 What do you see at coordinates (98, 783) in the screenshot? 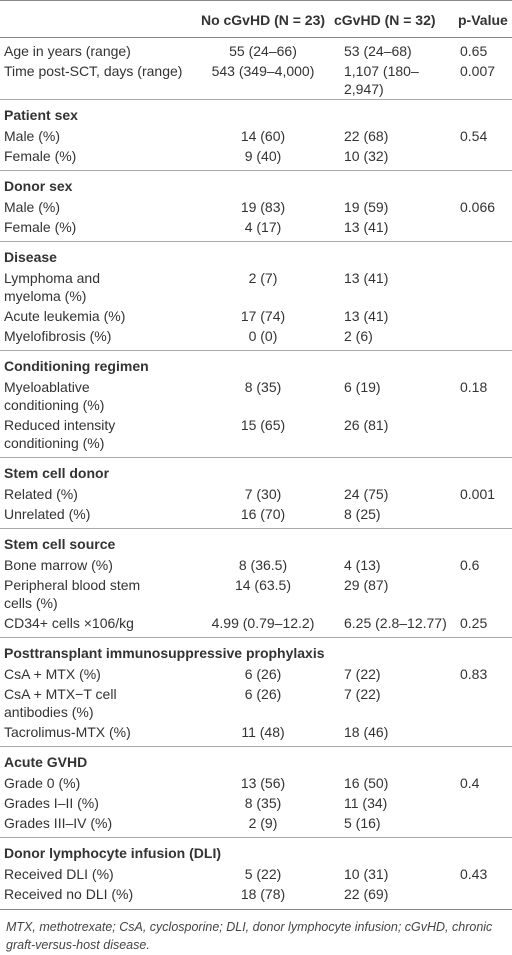
I see `table-cell: Grade 0 (%)` at bounding box center [98, 783].